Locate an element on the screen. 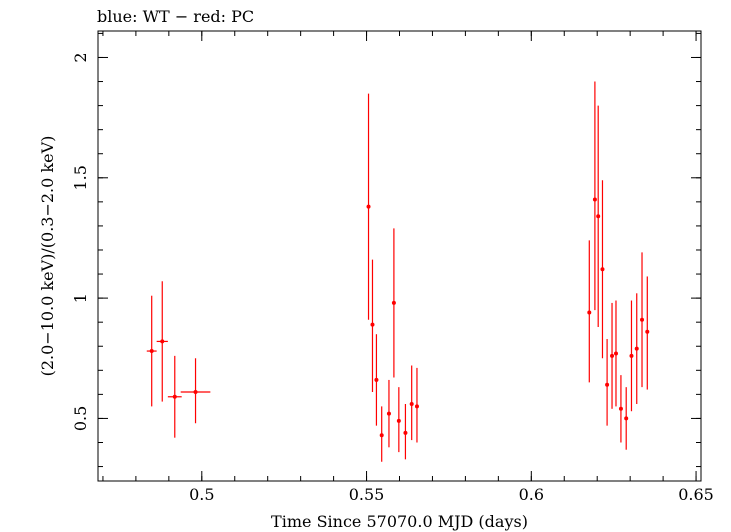  y-tick-label: 1.5 is located at coordinates (80, 177).